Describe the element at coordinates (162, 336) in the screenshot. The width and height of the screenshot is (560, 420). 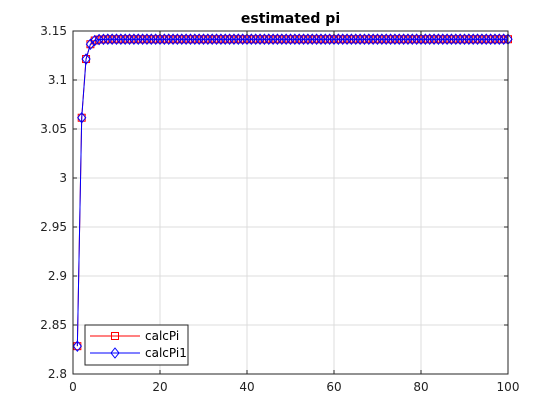
I see `legend-label: calcPi` at that location.